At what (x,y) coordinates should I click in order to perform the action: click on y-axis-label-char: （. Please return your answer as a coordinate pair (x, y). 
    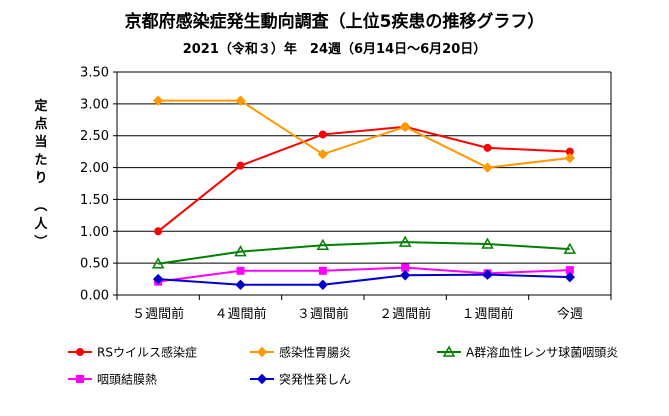
    Looking at the image, I should click on (40, 204).